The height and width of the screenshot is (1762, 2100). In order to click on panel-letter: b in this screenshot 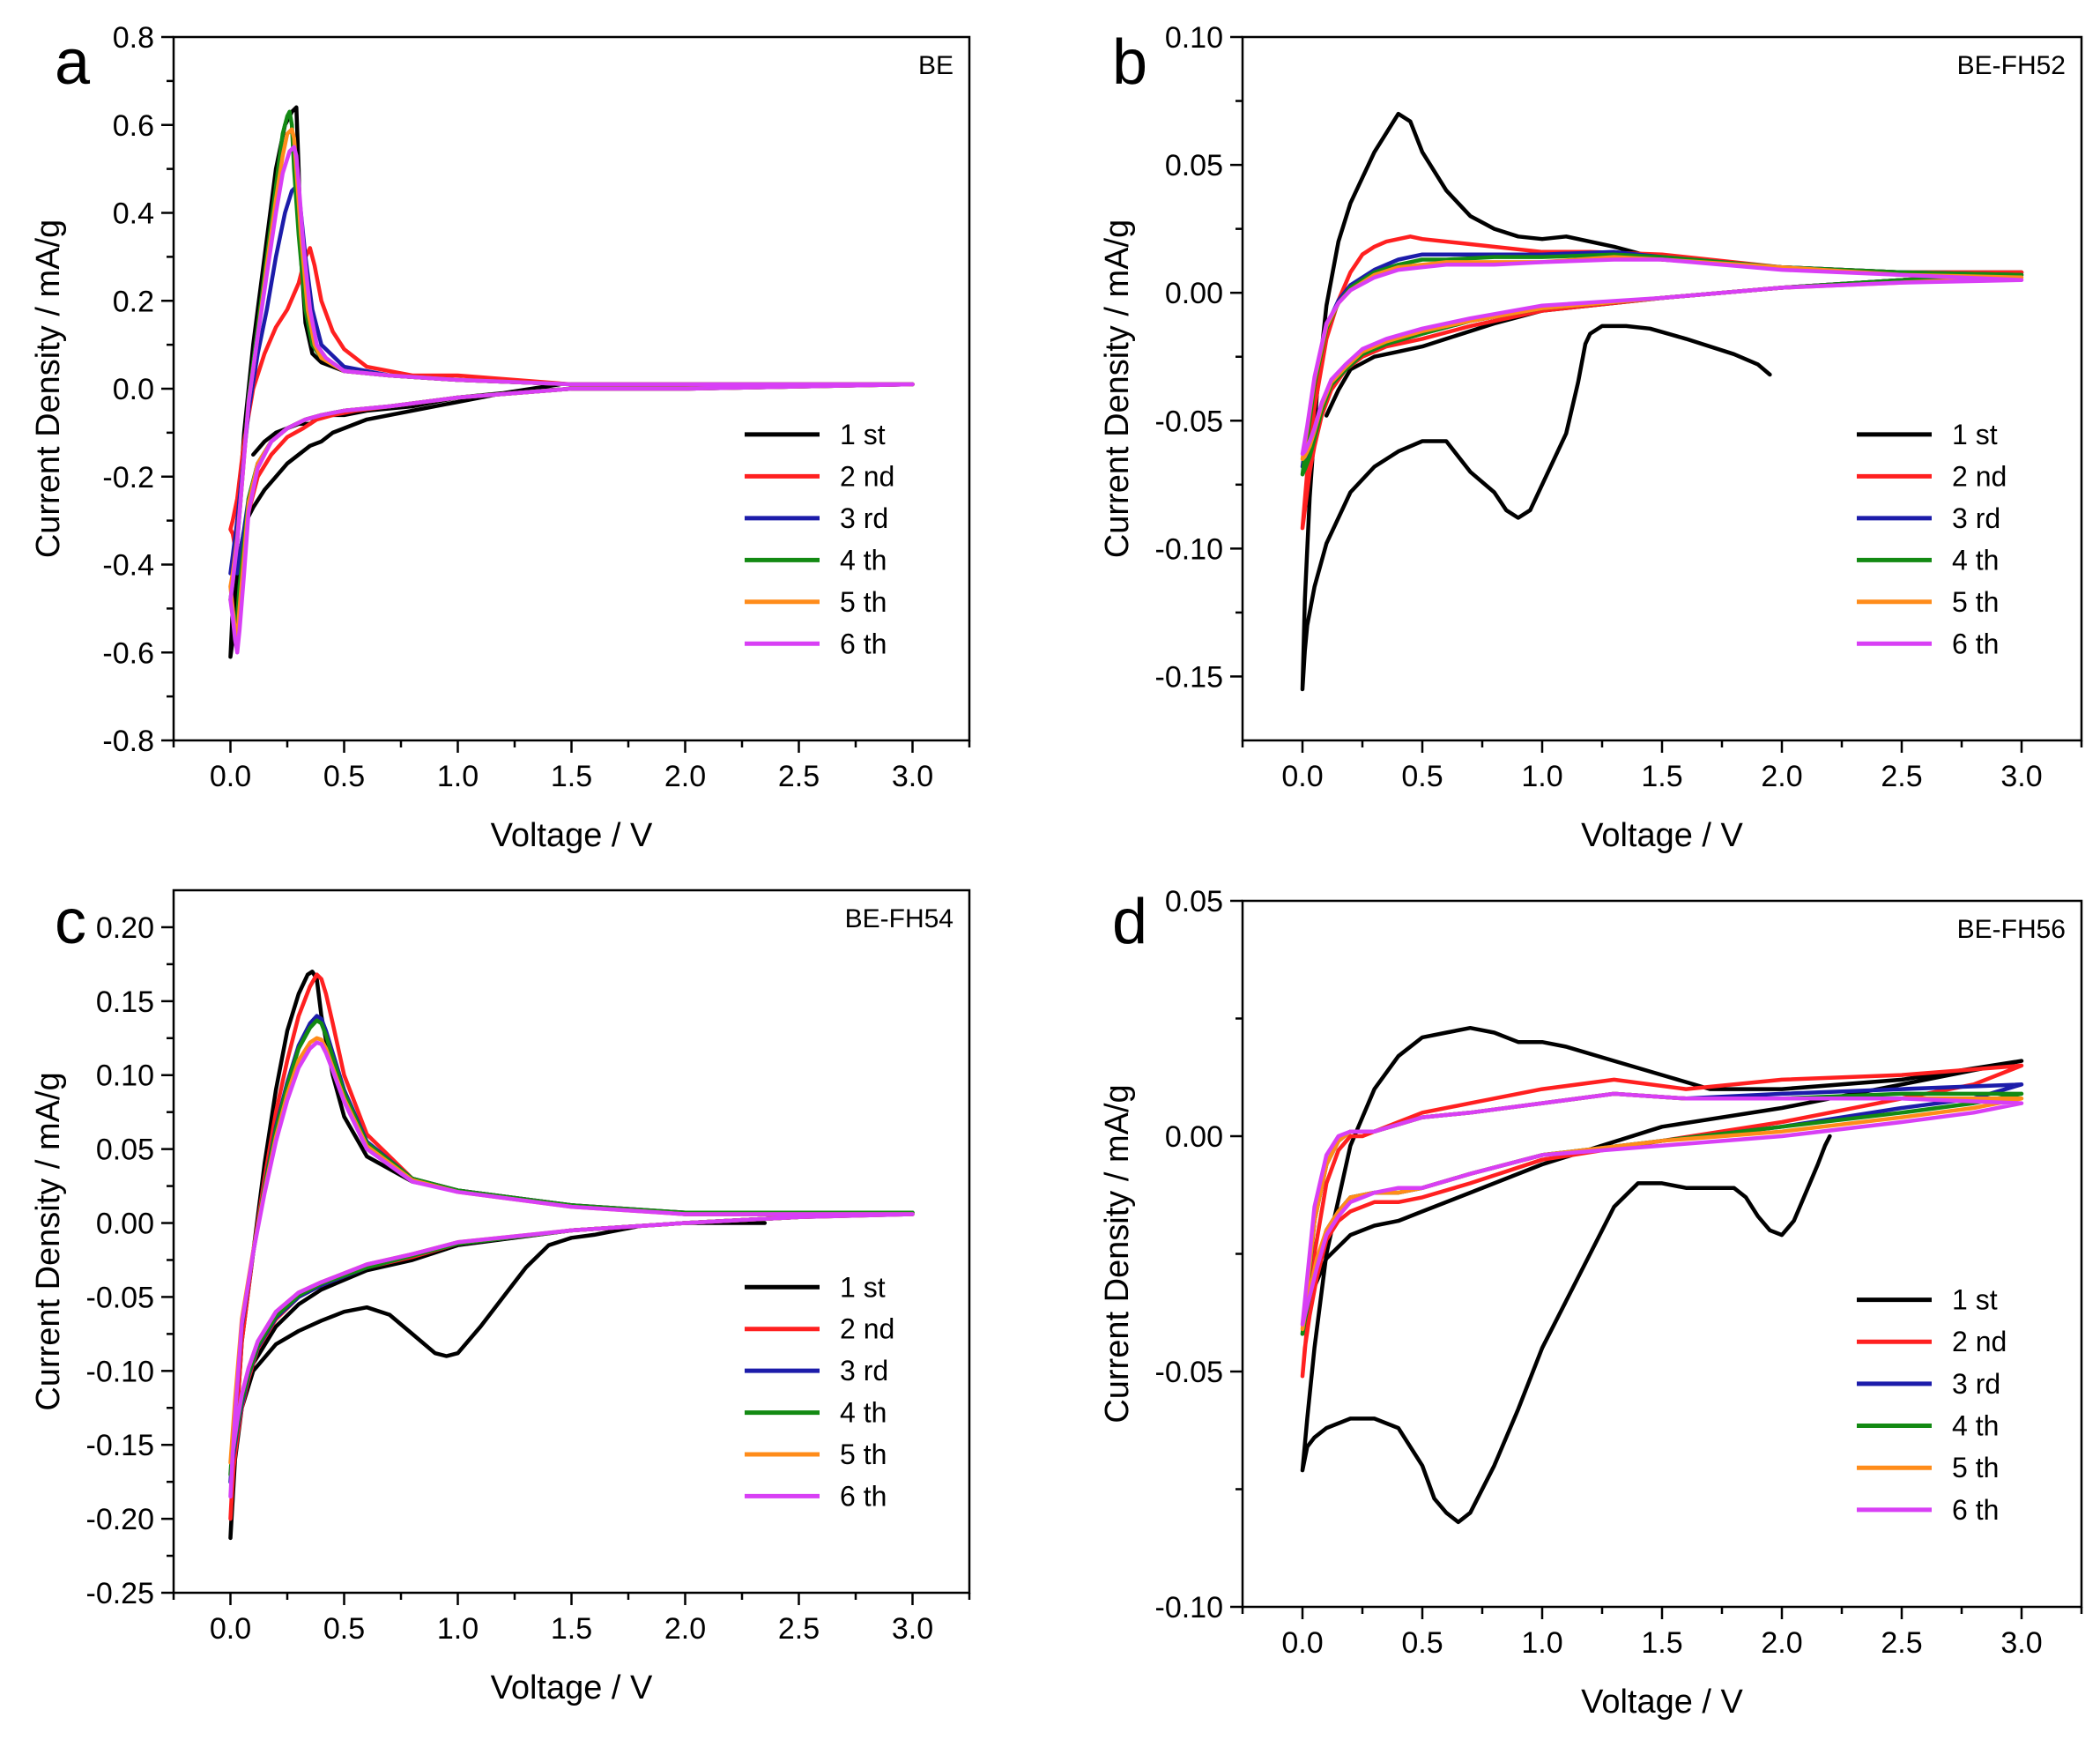, I will do `click(1130, 62)`.